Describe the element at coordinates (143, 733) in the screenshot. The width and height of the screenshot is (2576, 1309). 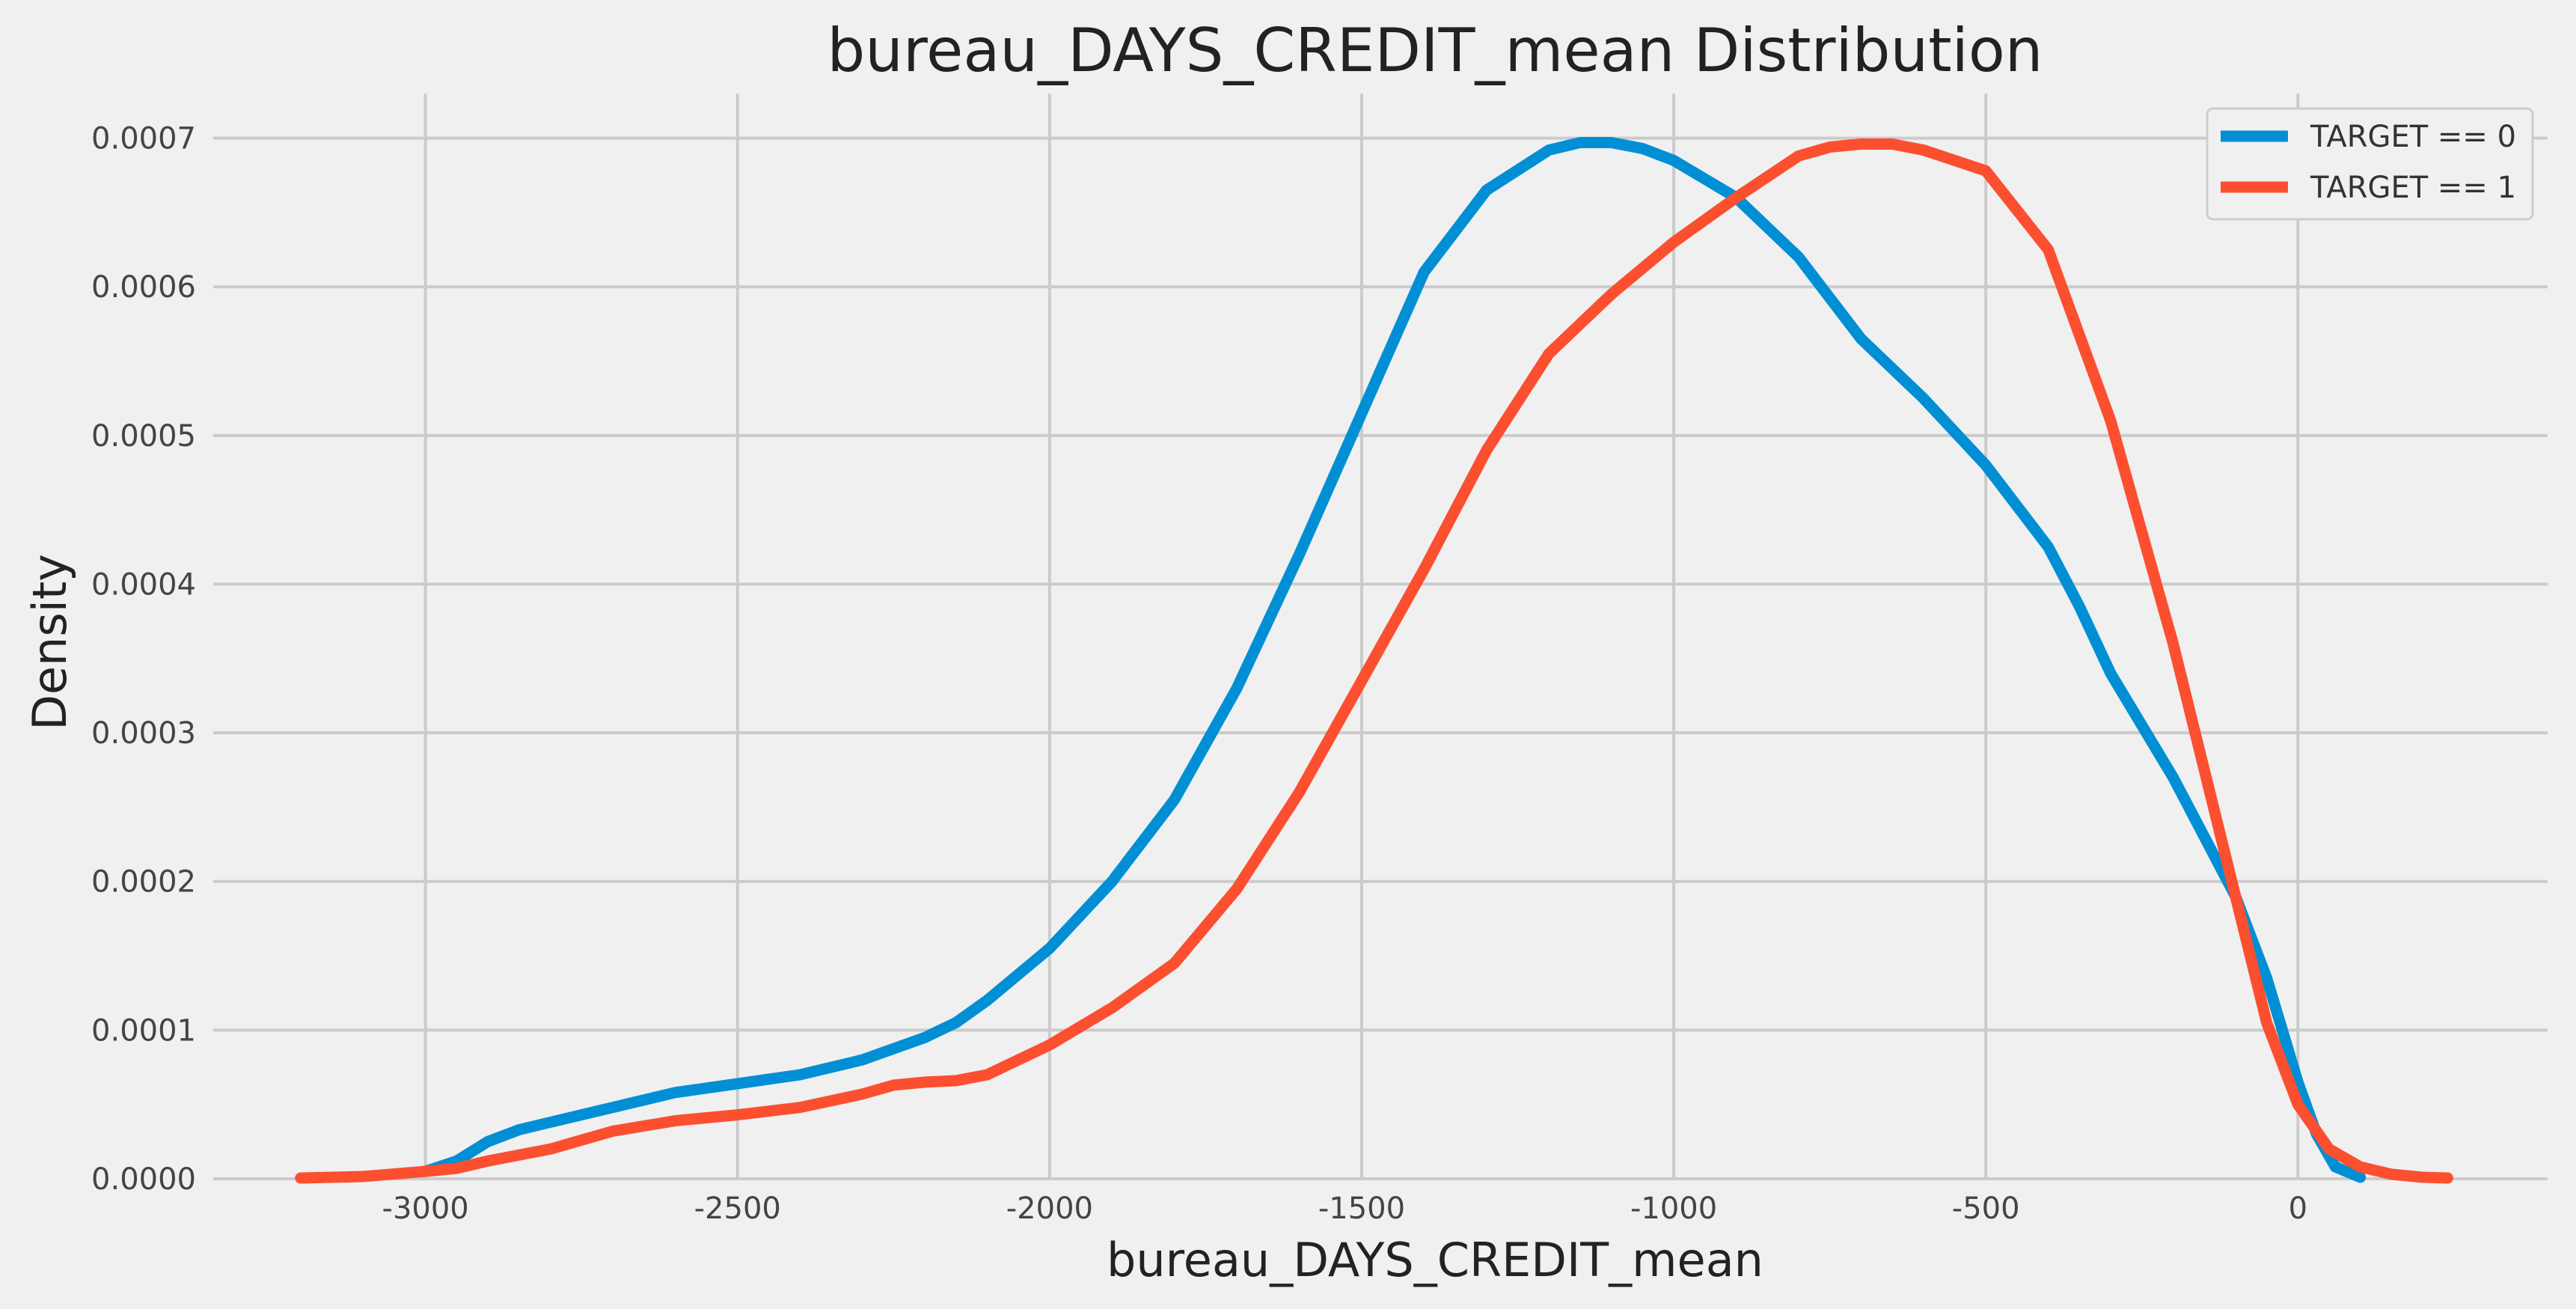
I see `y-tick-label: 0.0003` at that location.